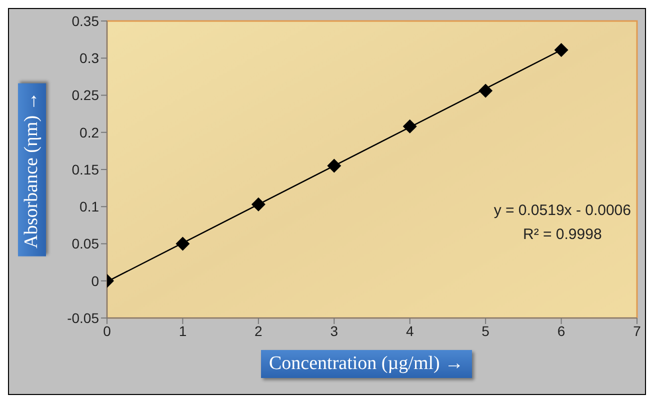  What do you see at coordinates (637, 330) in the screenshot?
I see `x-tick-label: 7` at bounding box center [637, 330].